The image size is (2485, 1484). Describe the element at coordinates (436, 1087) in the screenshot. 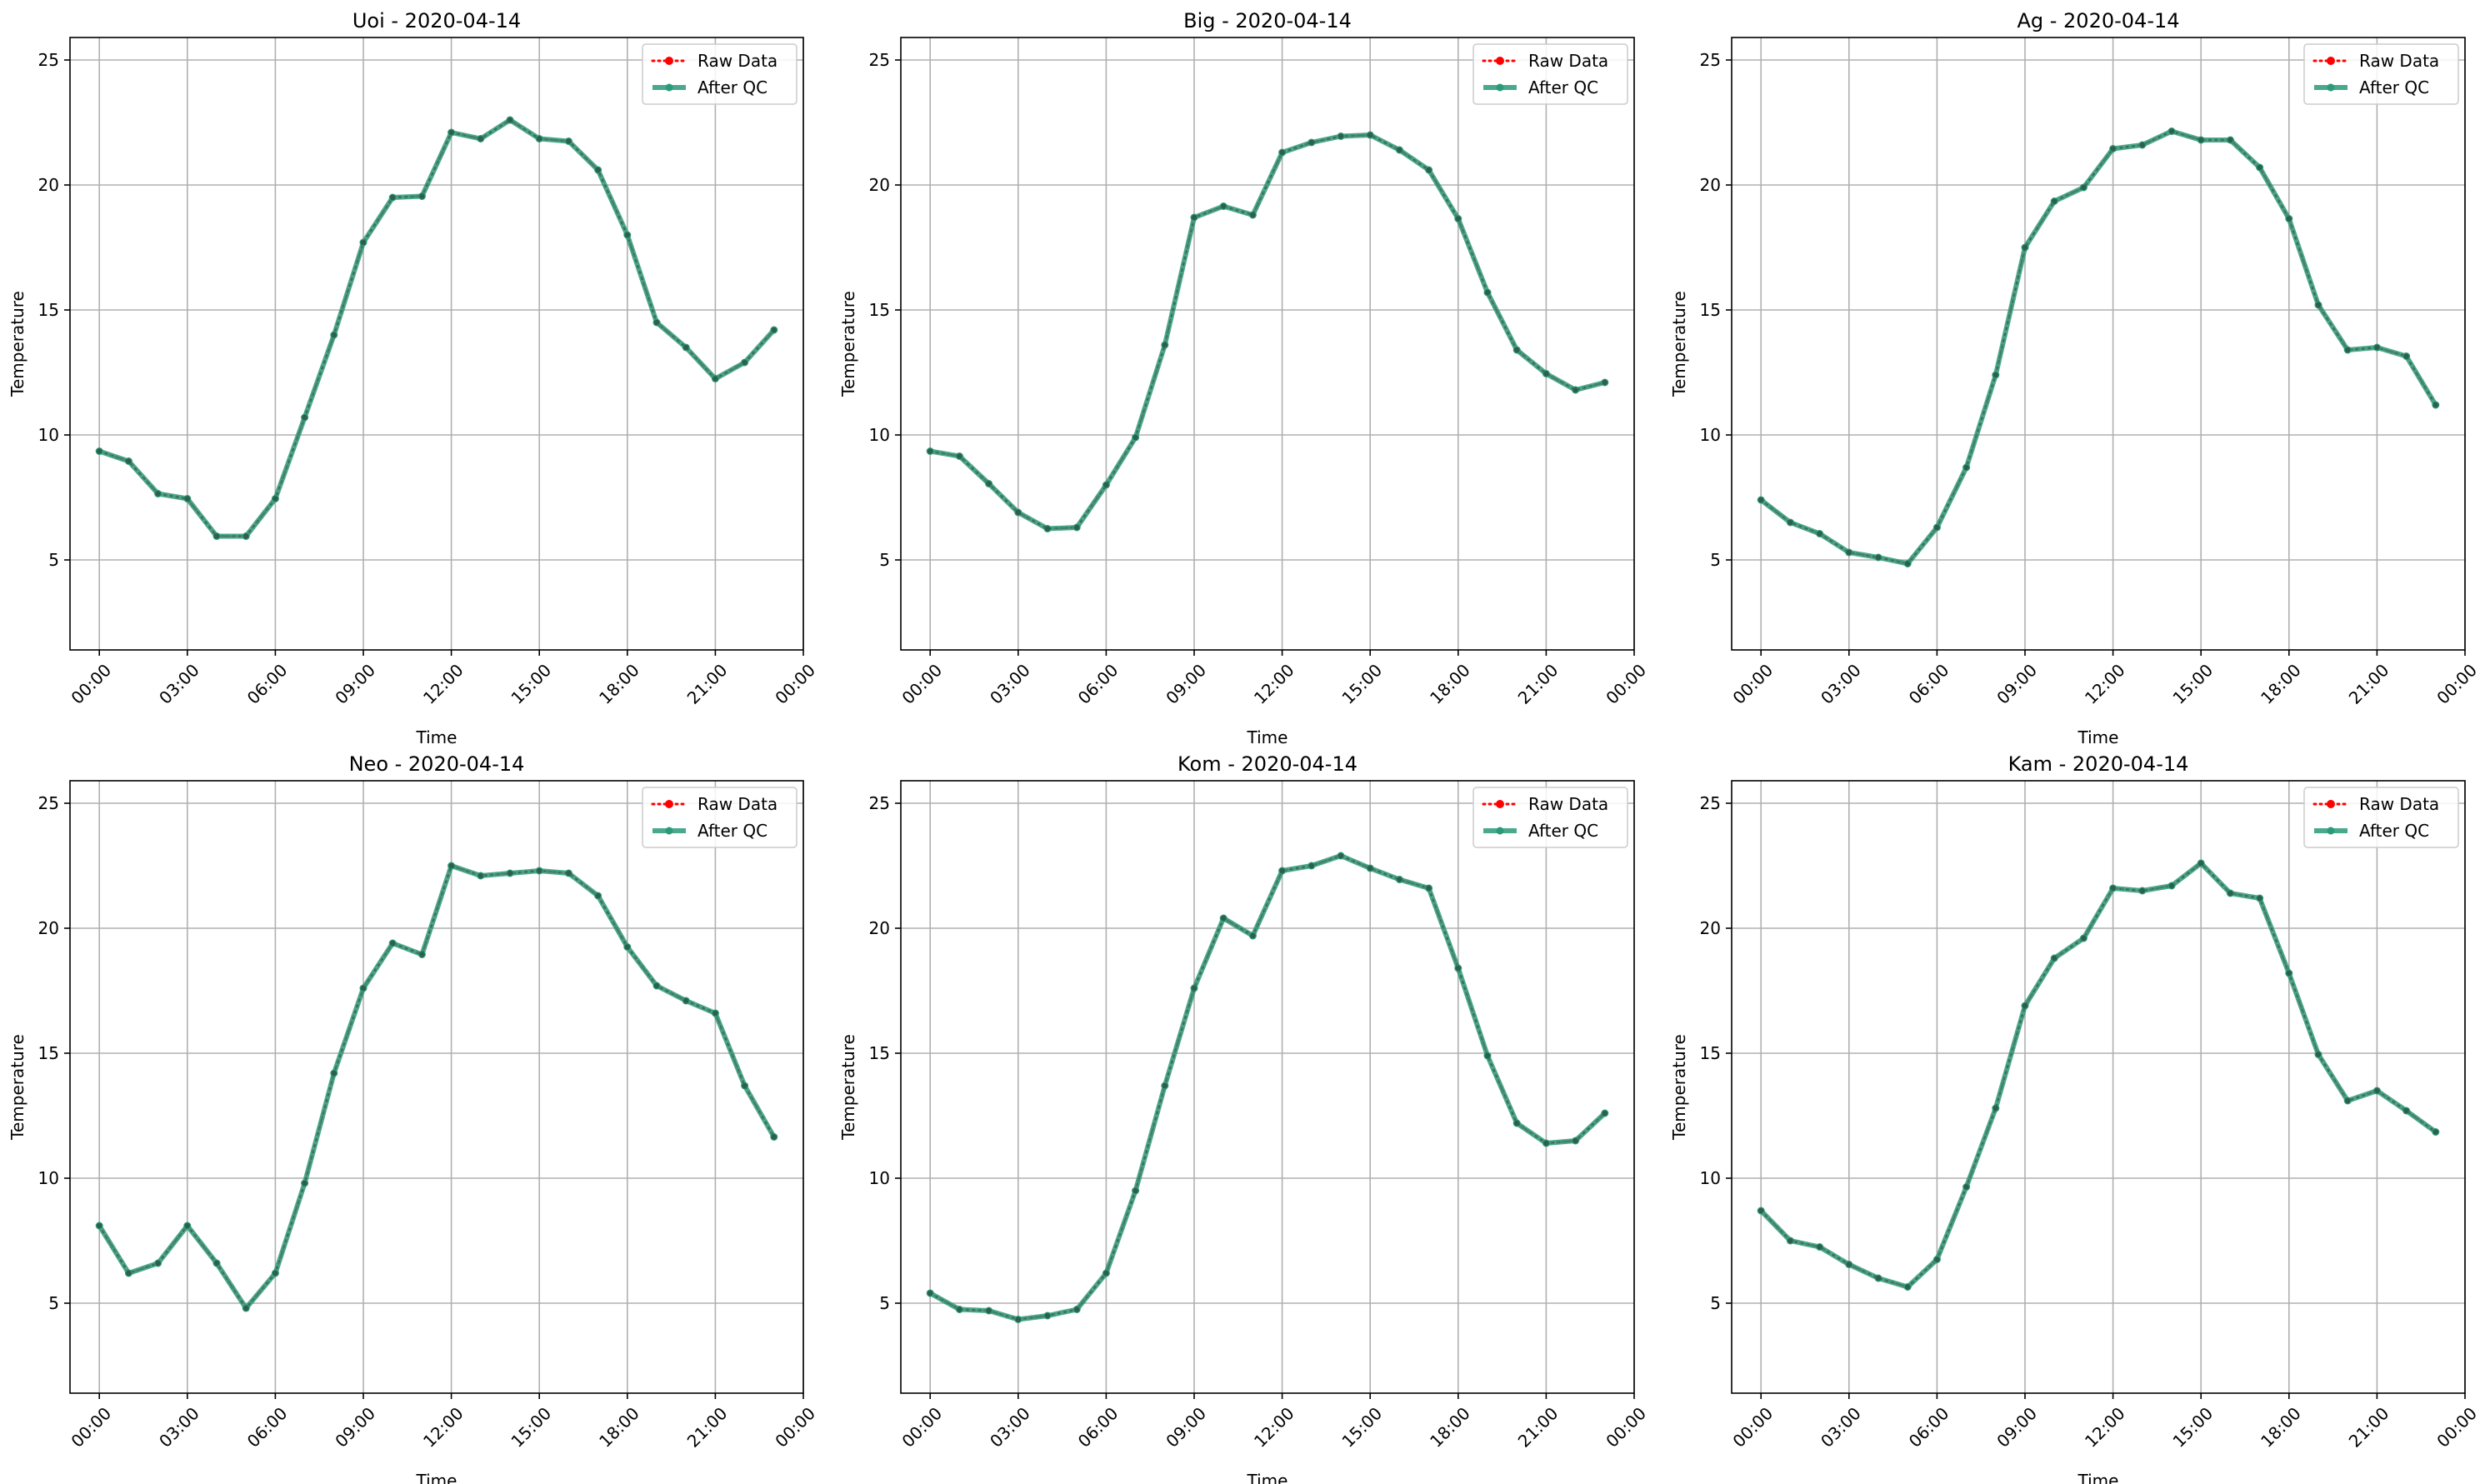

I see `plot-area` at that location.